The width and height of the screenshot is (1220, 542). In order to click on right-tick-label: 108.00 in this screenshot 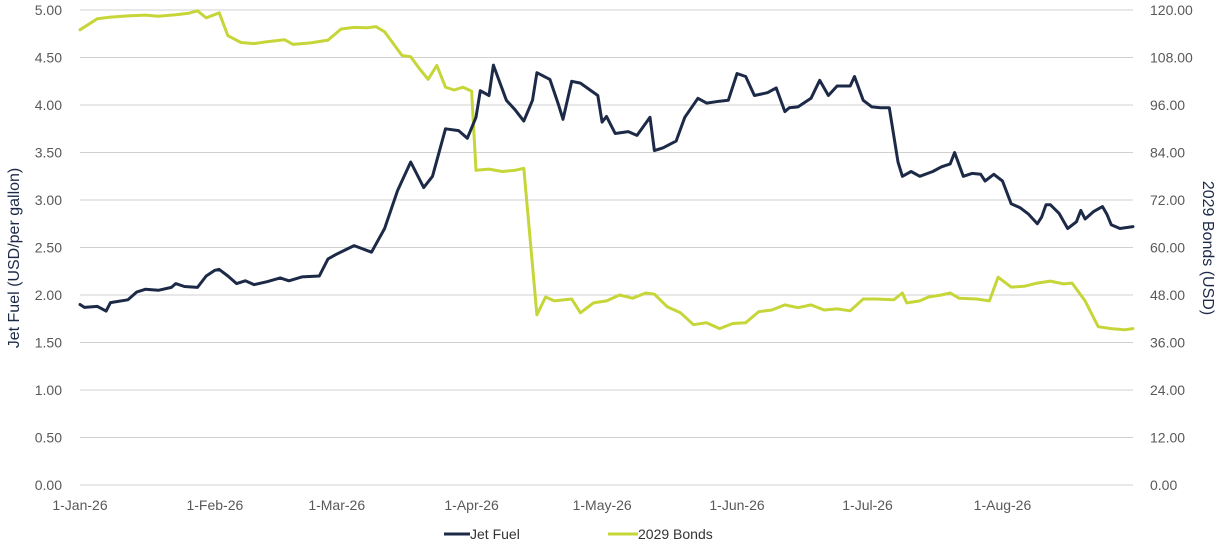, I will do `click(1171, 58)`.